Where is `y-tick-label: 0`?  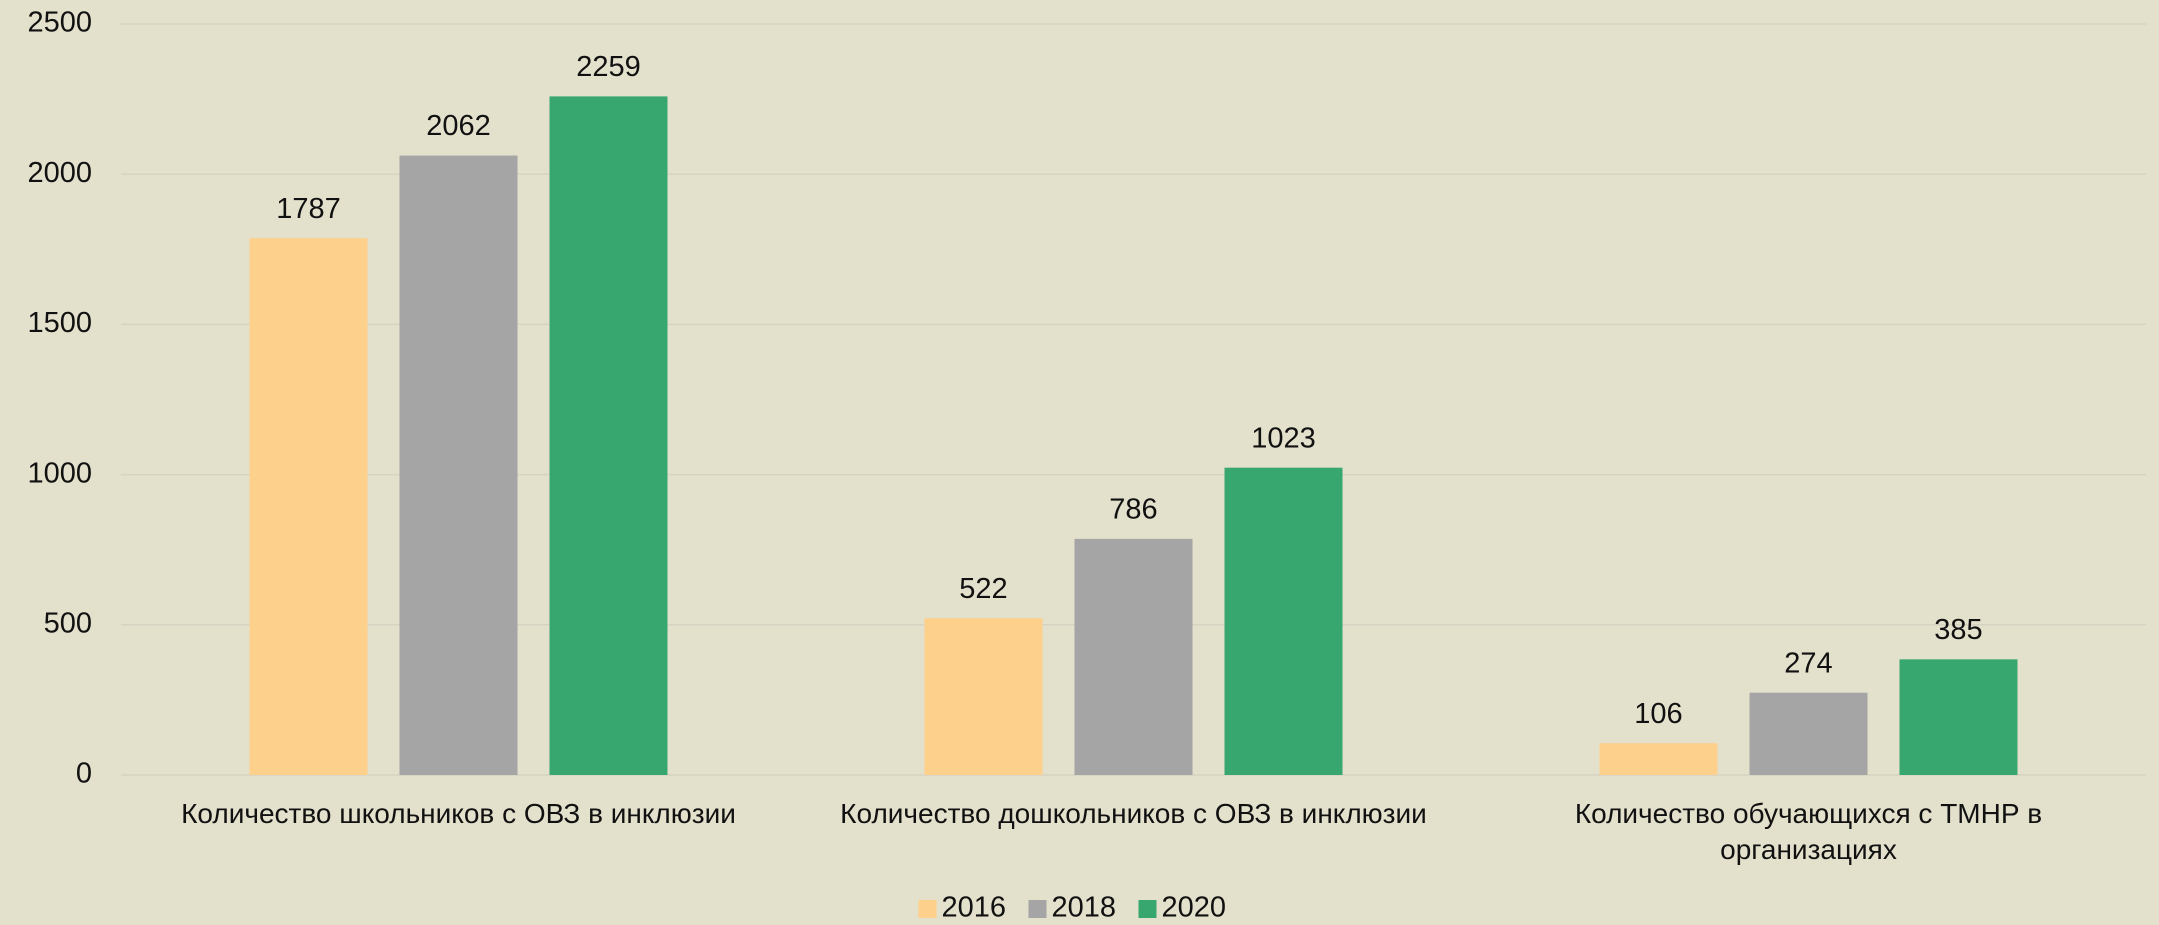 y-tick-label: 0 is located at coordinates (84, 774).